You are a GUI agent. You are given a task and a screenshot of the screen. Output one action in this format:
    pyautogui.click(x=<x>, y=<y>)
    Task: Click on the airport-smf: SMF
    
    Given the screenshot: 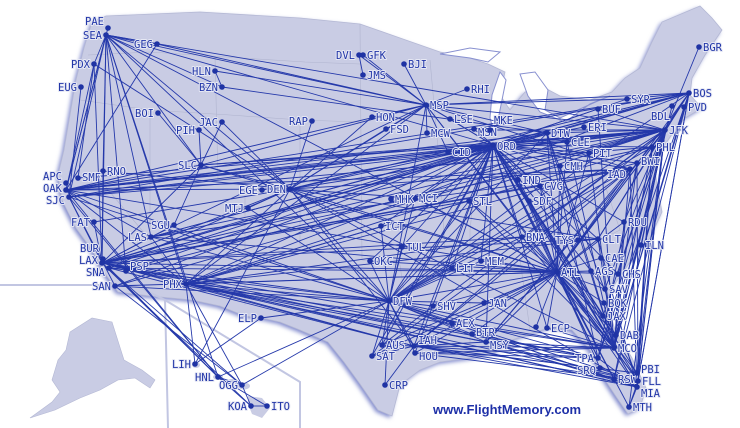 What is the action you would take?
    pyautogui.click(x=88, y=178)
    